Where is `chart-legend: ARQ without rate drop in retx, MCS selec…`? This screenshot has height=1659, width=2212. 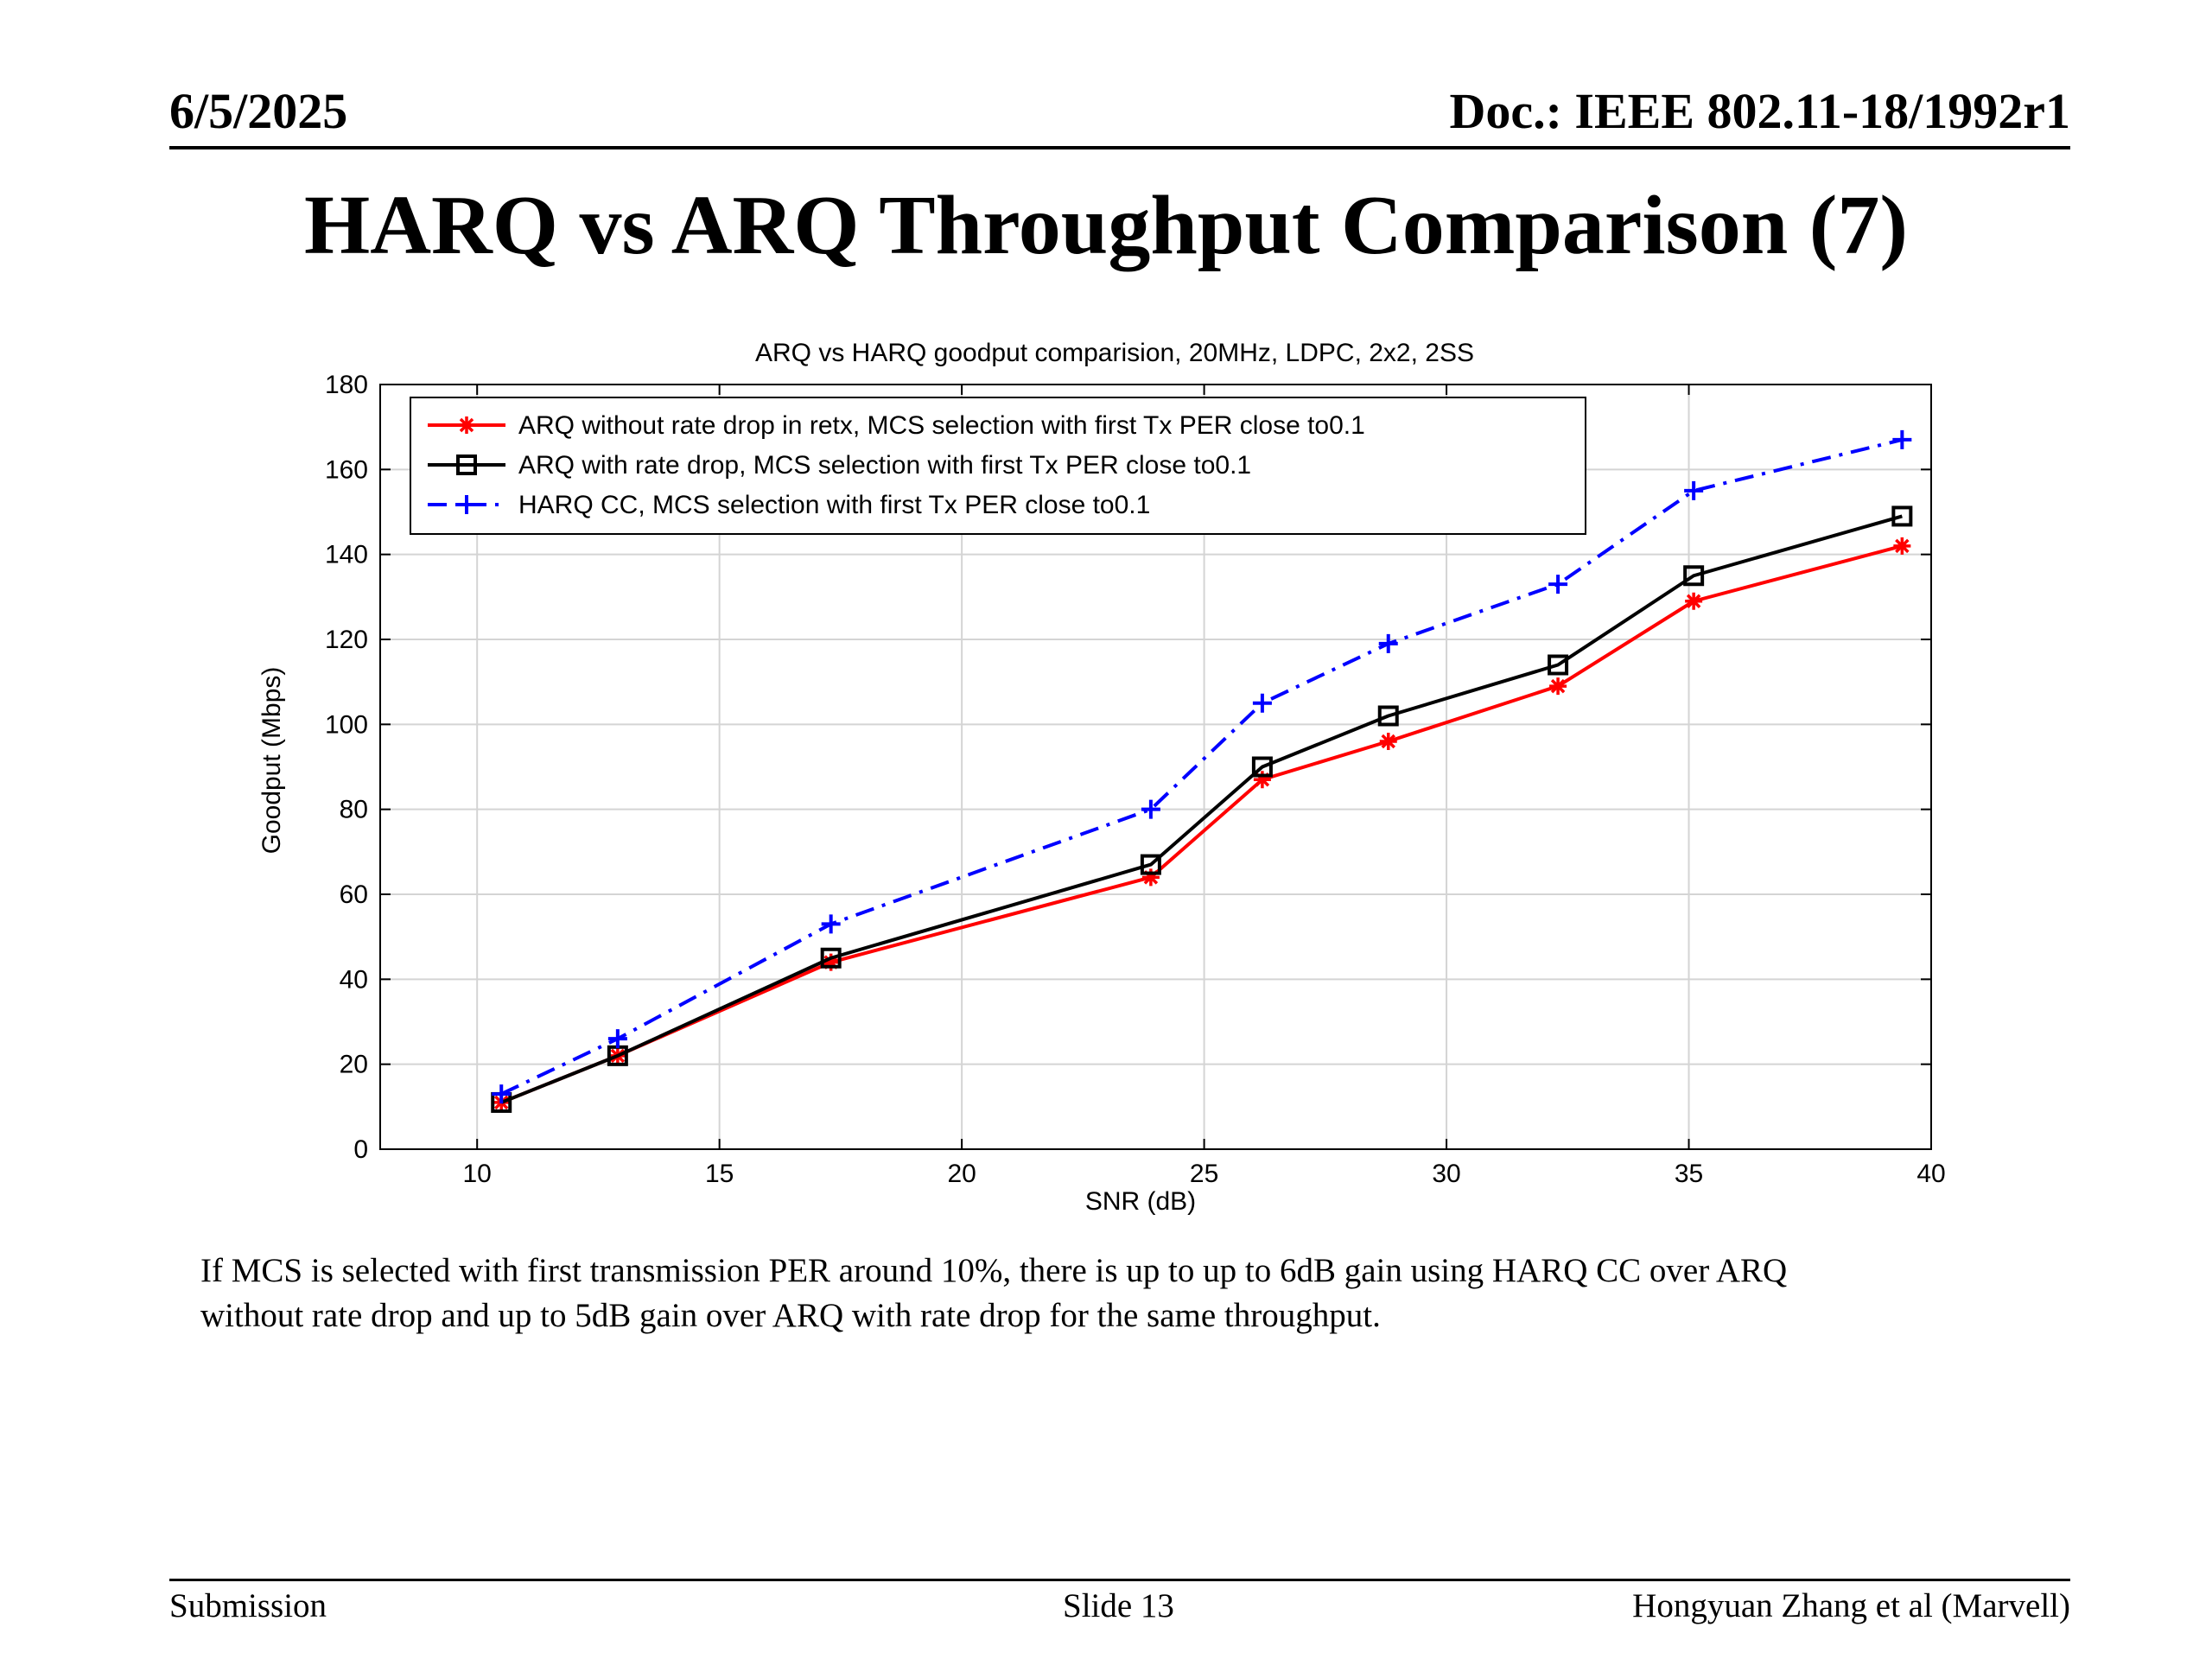
chart-legend: ARQ without rate drop in retx, MCS selec… is located at coordinates (998, 466).